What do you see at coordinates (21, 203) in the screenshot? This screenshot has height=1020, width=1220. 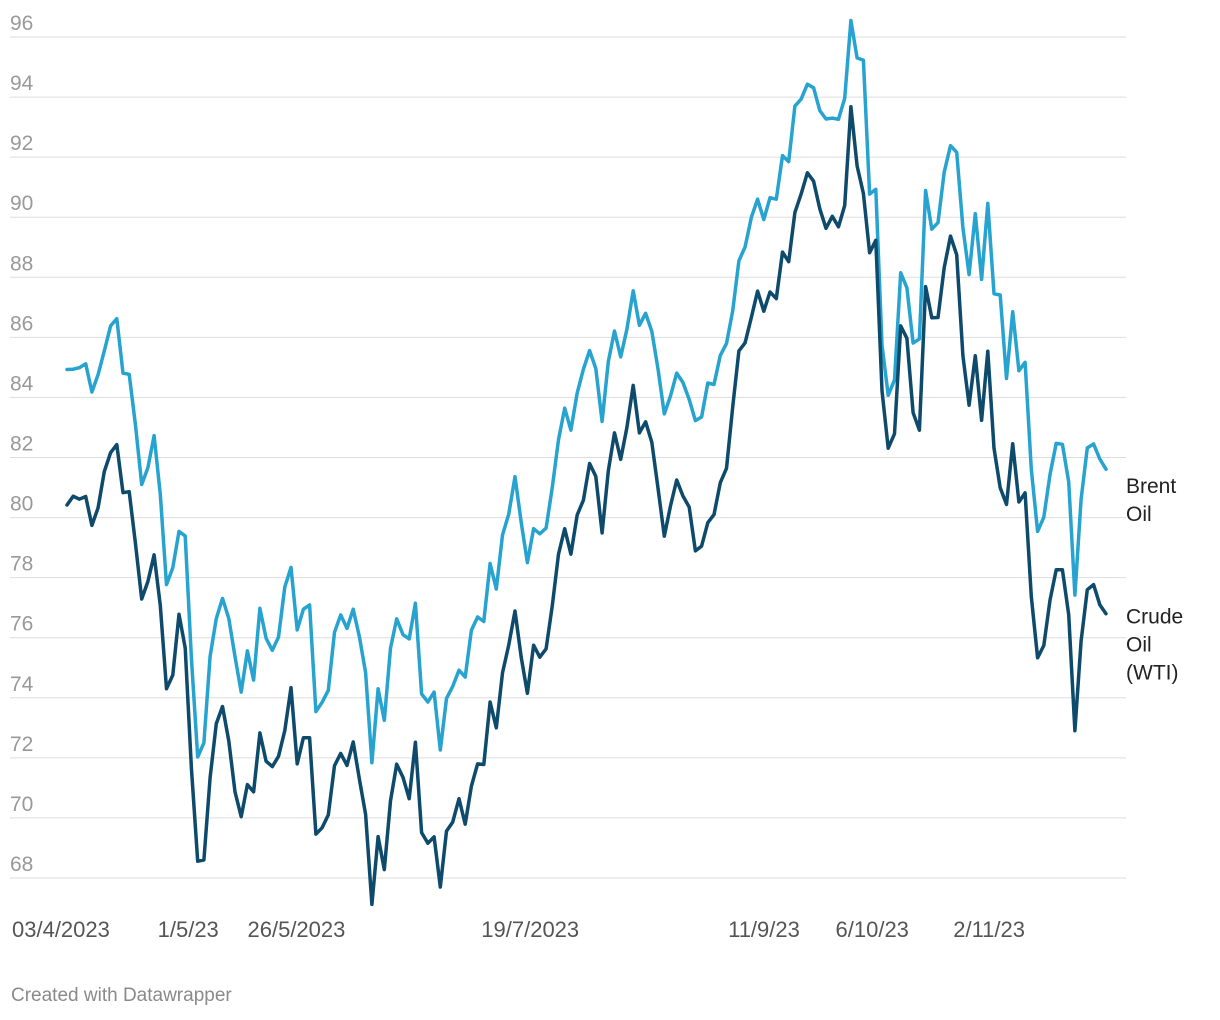 I see `y-tick-label-90: 90` at bounding box center [21, 203].